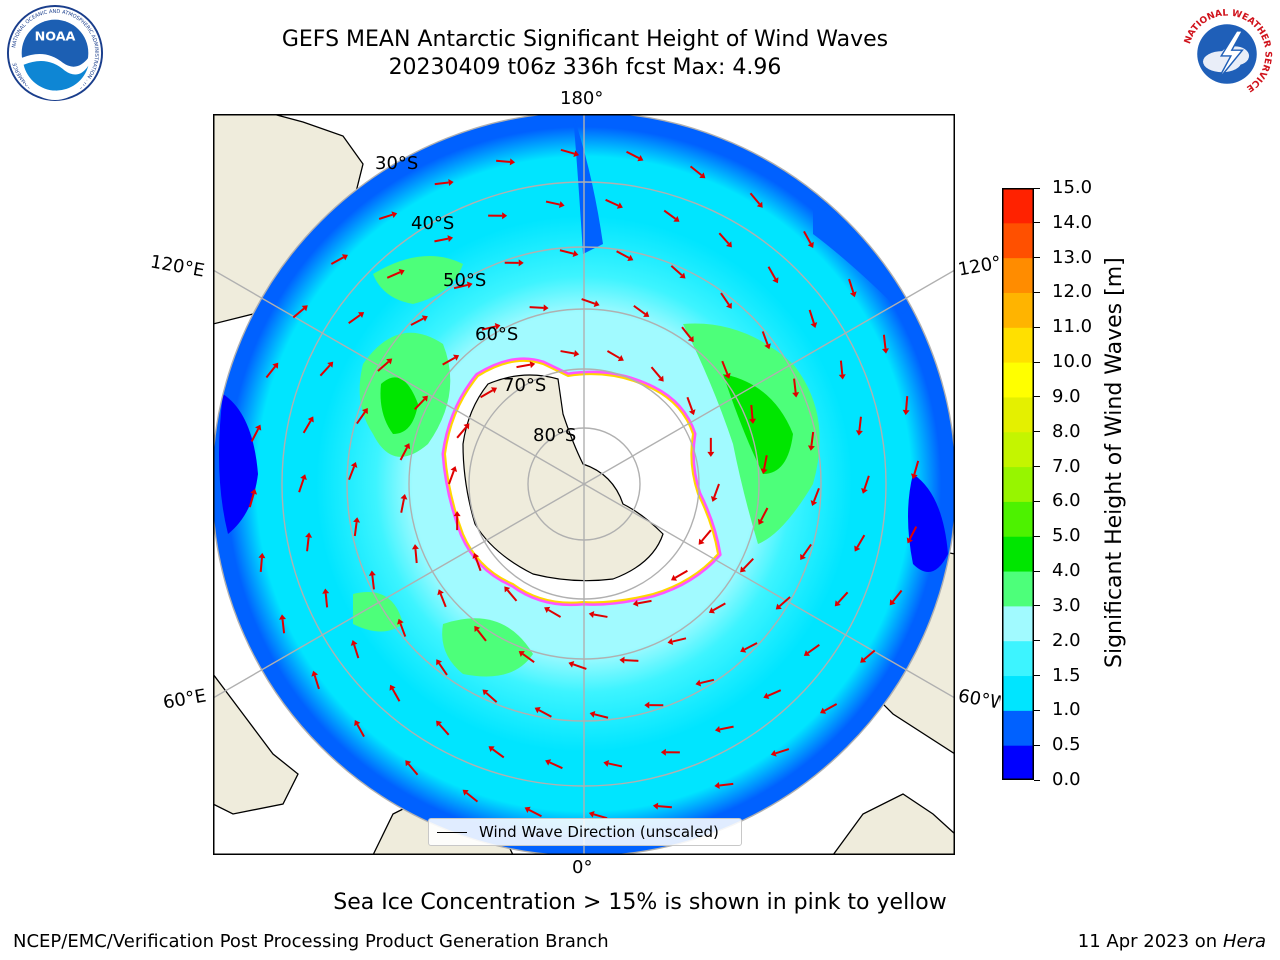 Image resolution: width=1280 pixels, height=960 pixels. Describe the element at coordinates (1066, 779) in the screenshot. I see `colorbar-tick-label: 0.0` at that location.